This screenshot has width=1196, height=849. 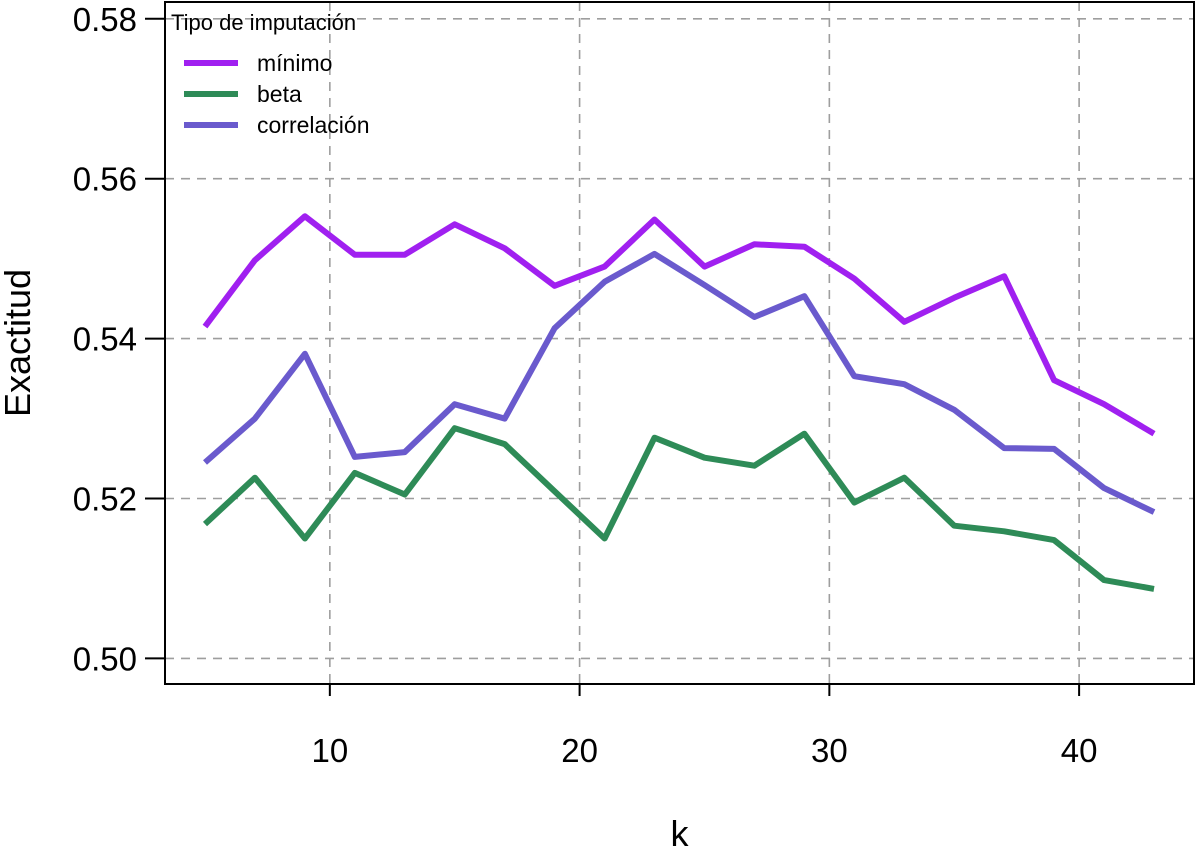 I want to click on legend-label: beta, so click(x=279, y=94).